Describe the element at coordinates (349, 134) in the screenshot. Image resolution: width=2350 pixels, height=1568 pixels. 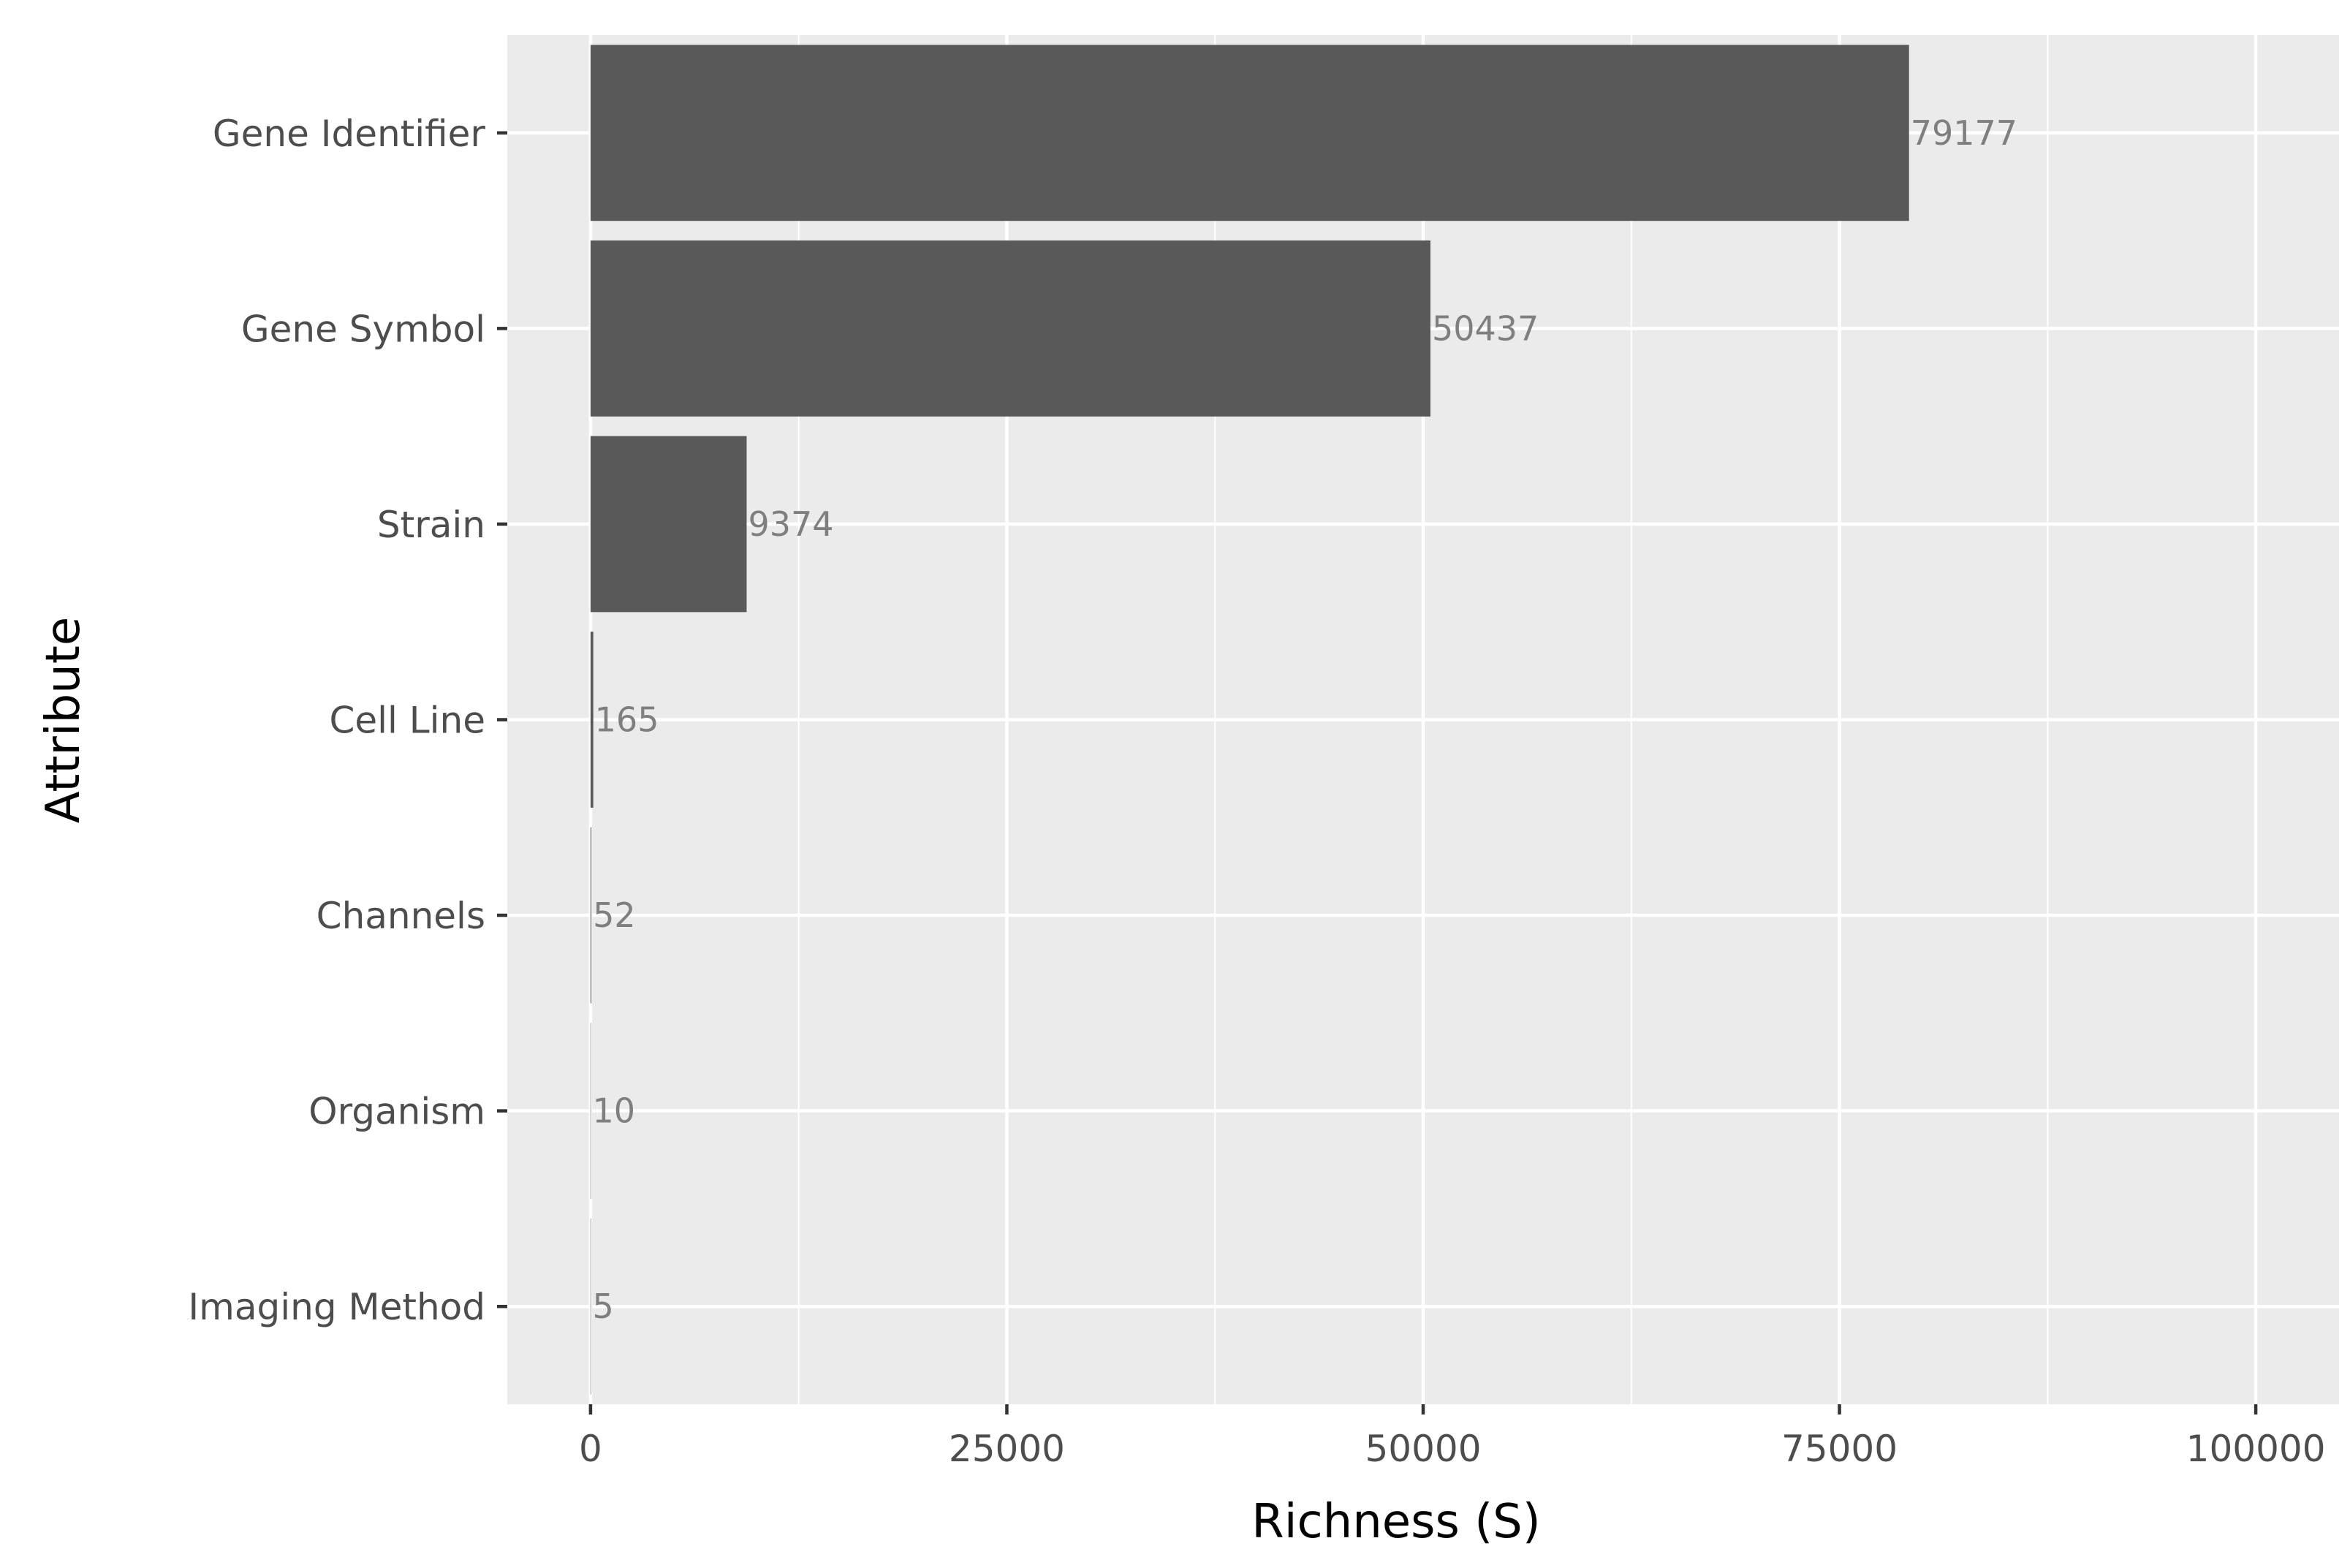
I see `y-tick-label: Gene Identifier` at that location.